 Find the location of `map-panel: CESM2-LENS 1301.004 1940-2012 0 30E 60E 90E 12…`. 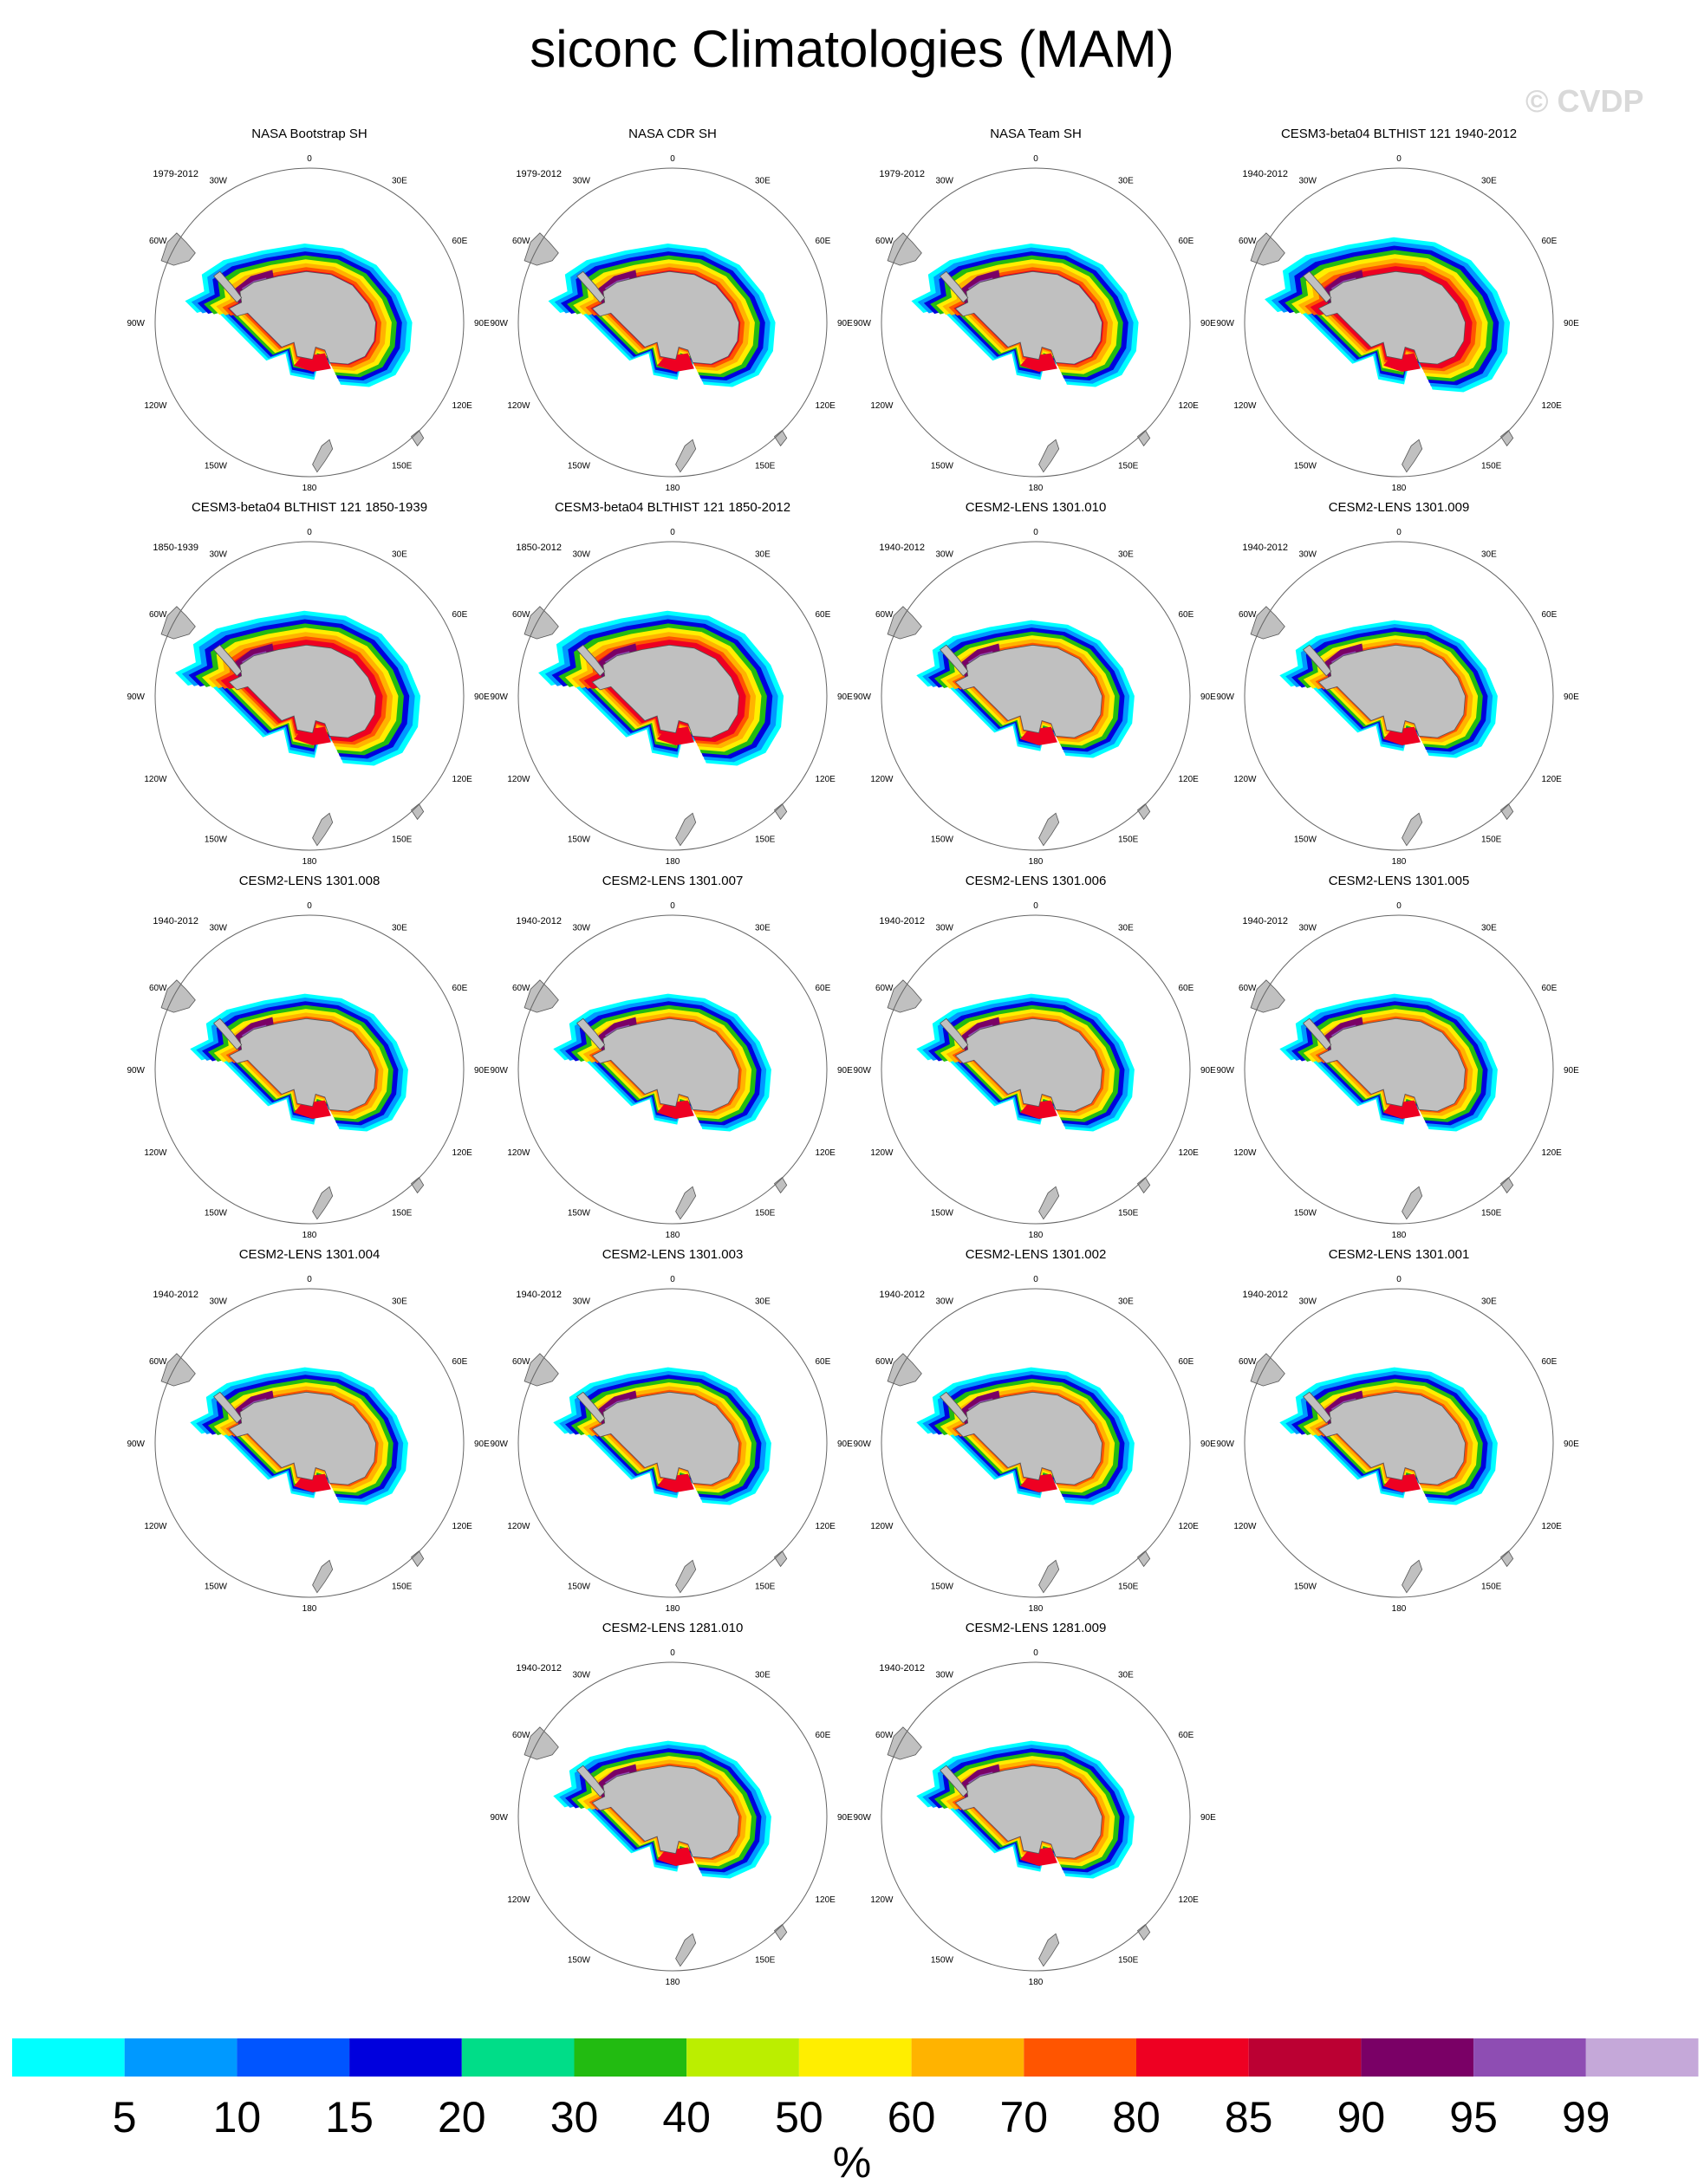

map-panel: CESM2-LENS 1301.004 1940-2012 0 30E 60E 90E 12… is located at coordinates (308, 1430).